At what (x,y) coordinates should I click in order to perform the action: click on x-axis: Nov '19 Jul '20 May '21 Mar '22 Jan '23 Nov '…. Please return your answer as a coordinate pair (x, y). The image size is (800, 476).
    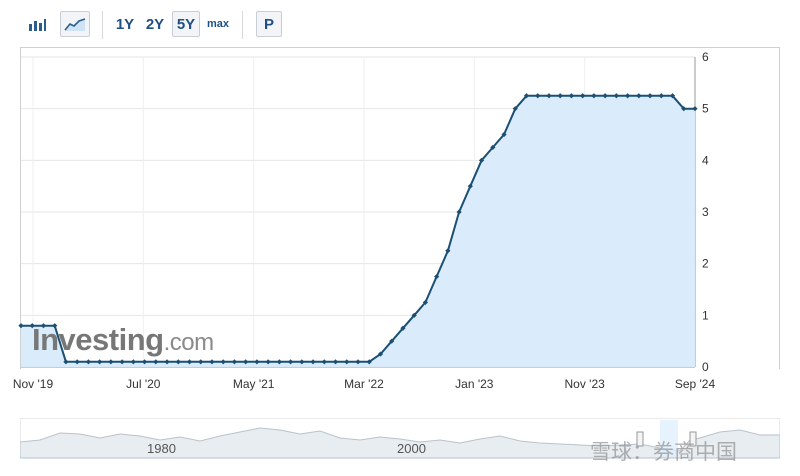
    Looking at the image, I should click on (364, 384).